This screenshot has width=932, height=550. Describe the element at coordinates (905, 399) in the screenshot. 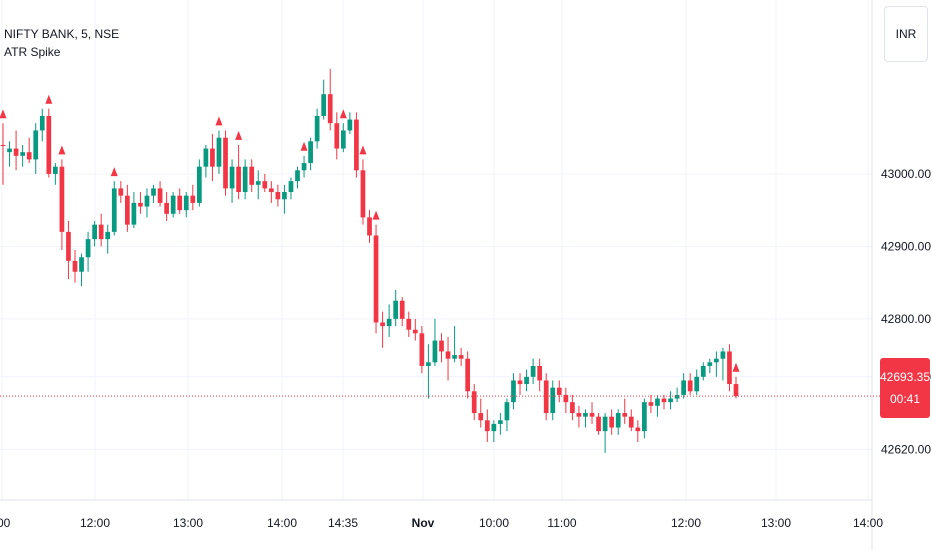

I see `bar-countdown: 00:41` at that location.